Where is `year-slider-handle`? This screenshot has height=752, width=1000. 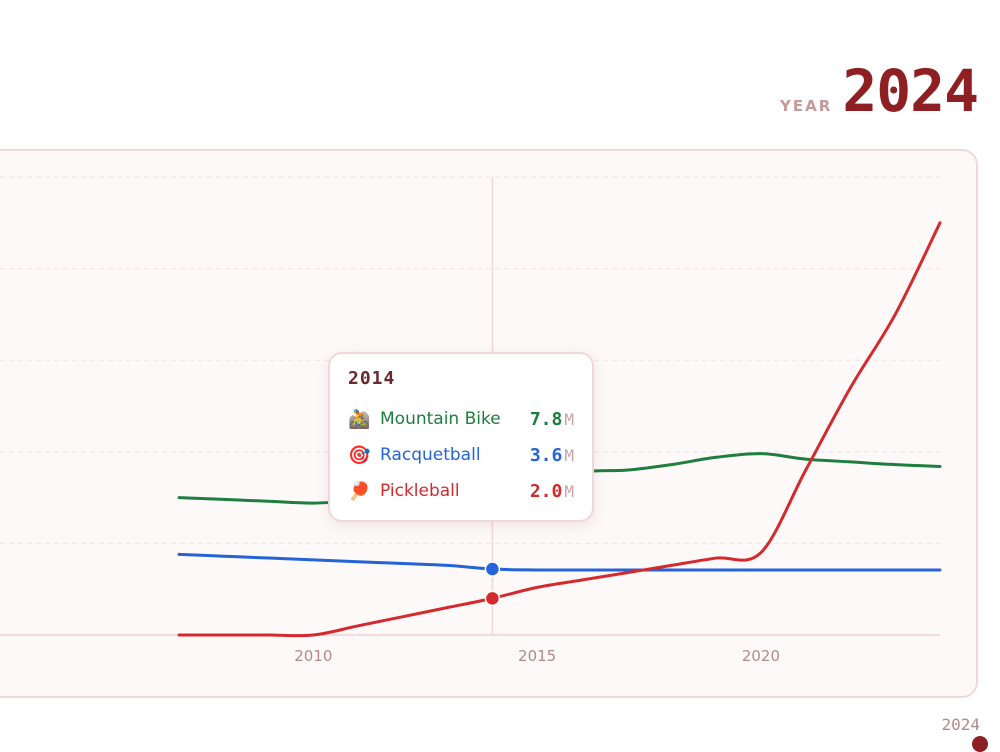
year-slider-handle is located at coordinates (980, 744).